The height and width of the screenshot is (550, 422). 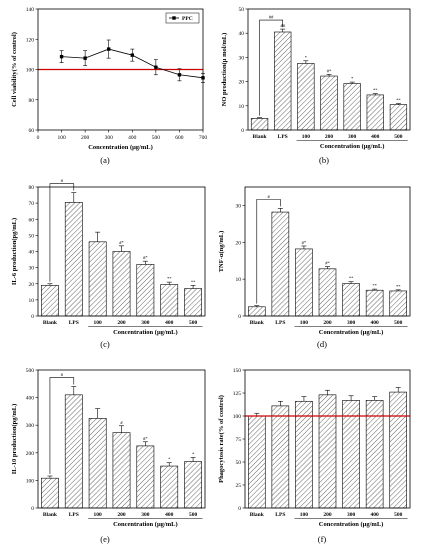 What do you see at coordinates (282, 25) in the screenshot?
I see `significance-mark: ##` at bounding box center [282, 25].